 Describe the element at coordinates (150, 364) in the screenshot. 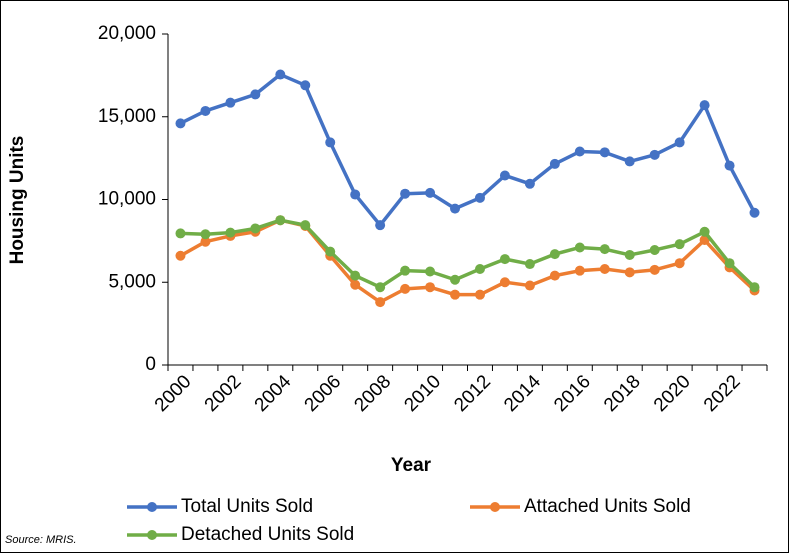

I see `y-tick-label: 0` at that location.